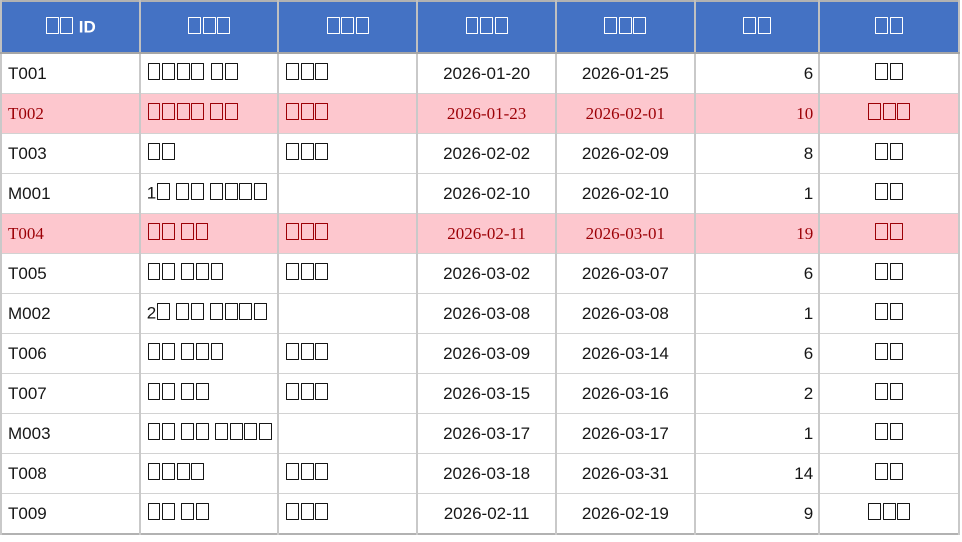 This screenshot has height=542, width=962. I want to click on table-row: T007 2026-03-15 2026-03-16 2, so click(480, 393).